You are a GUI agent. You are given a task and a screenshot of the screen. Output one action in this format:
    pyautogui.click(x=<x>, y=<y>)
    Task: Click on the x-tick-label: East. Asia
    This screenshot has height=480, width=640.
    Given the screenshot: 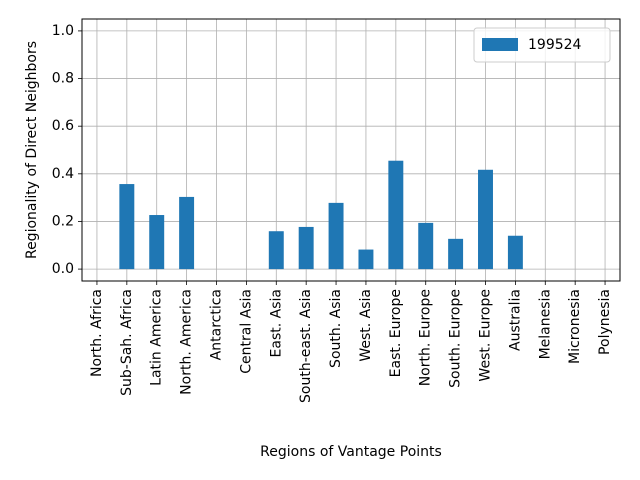 What is the action you would take?
    pyautogui.click(x=276, y=323)
    